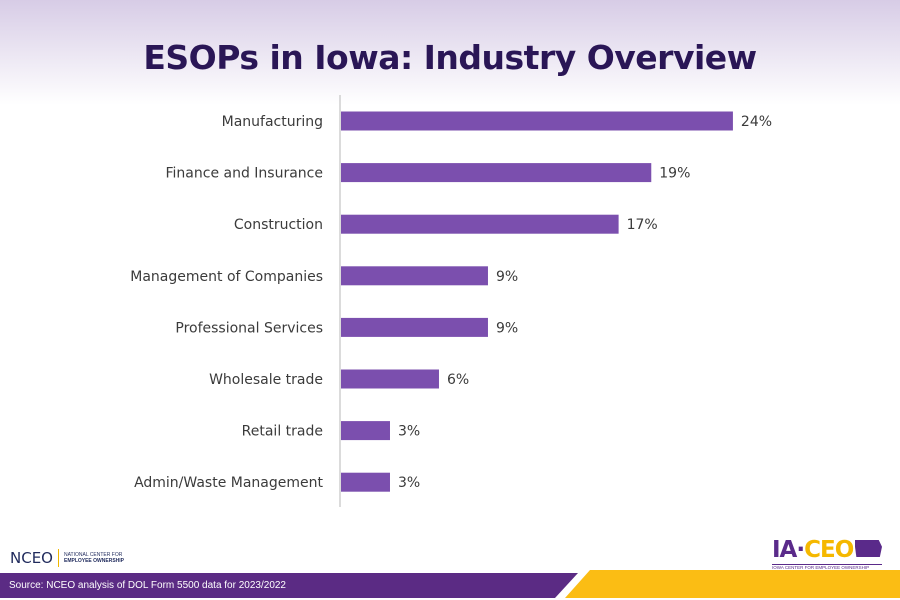 The height and width of the screenshot is (600, 900). I want to click on iaceo-subtitle: IOWA CENTER FOR EMPLOYEE OWNERSHIP, so click(827, 567).